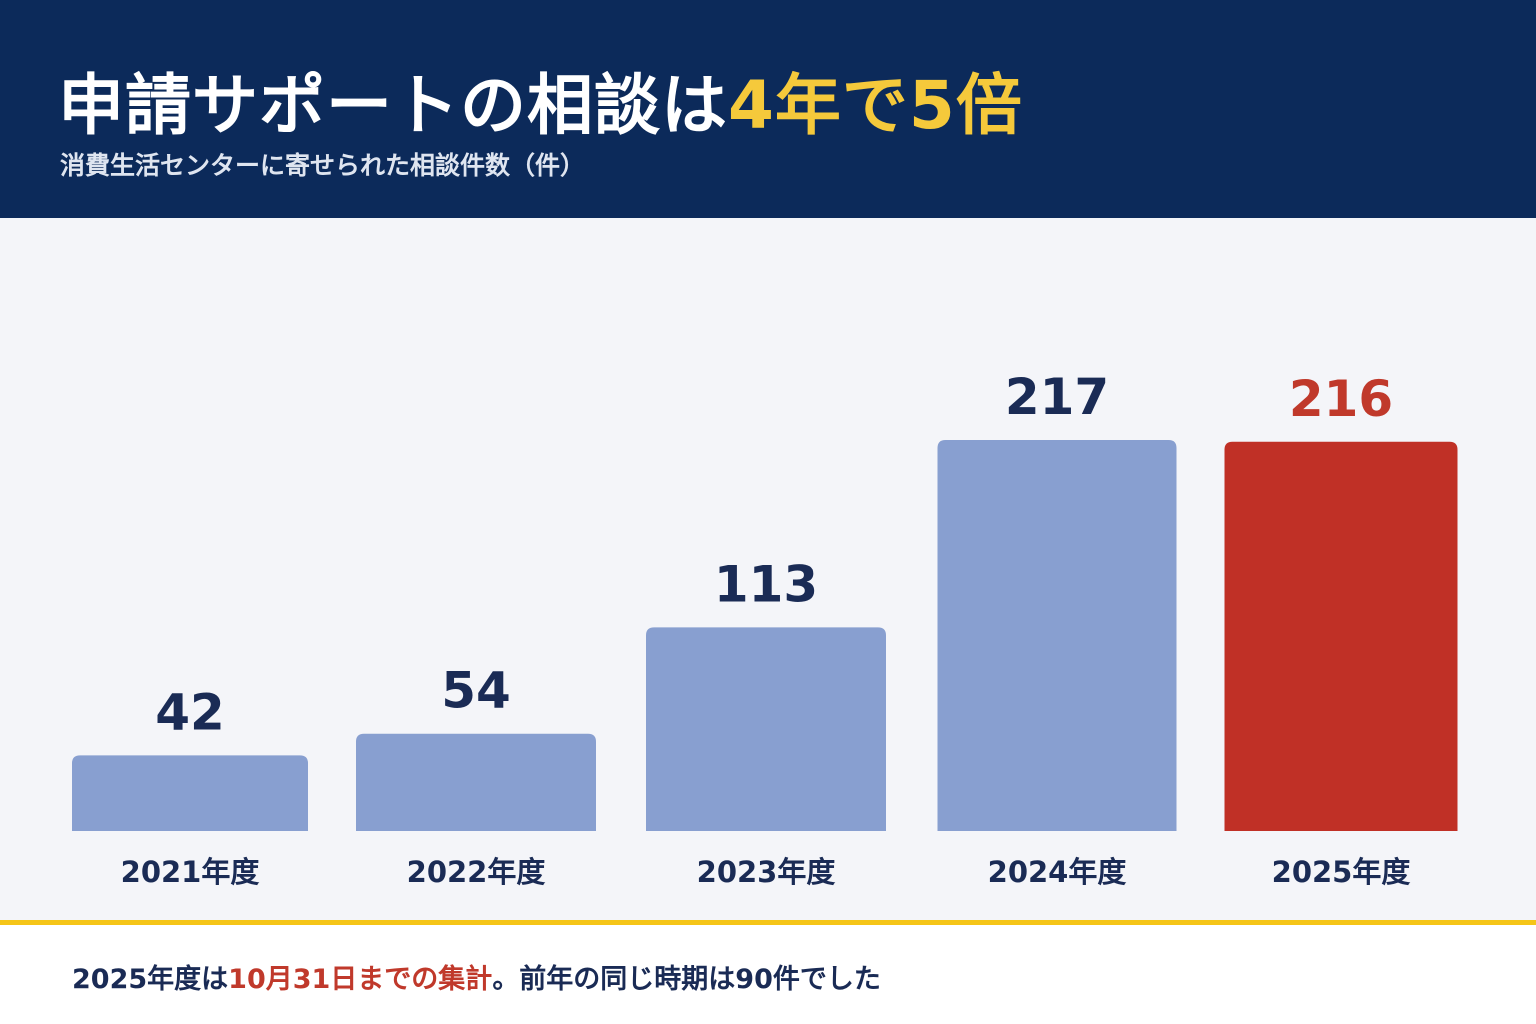 This screenshot has width=1536, height=1024. What do you see at coordinates (1341, 872) in the screenshot?
I see `category-label-5: 2025年度` at bounding box center [1341, 872].